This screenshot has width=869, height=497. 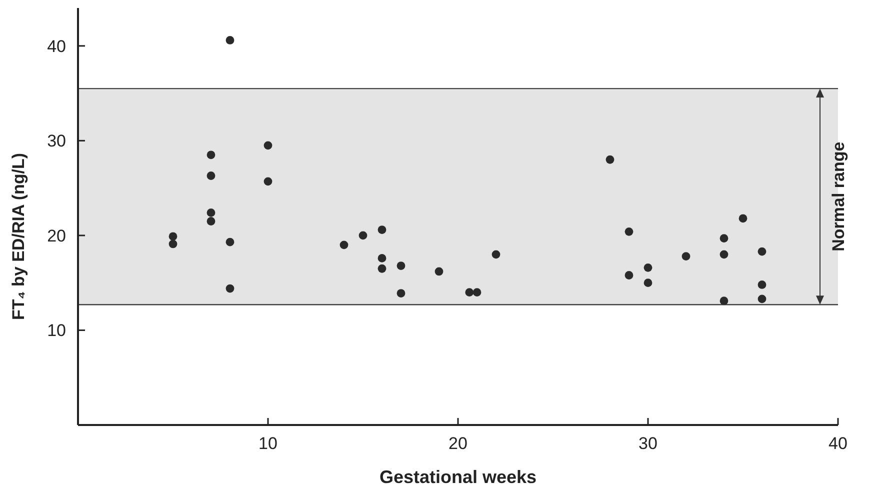 I want to click on x-tick-label: 40, so click(x=838, y=443).